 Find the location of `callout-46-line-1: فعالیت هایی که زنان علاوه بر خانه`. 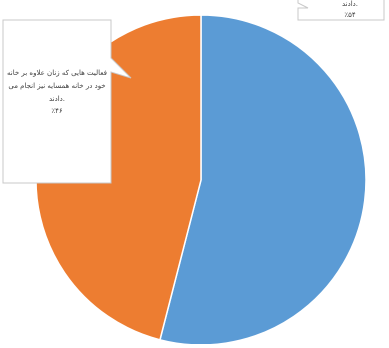

callout-46-line-1: فعالیت هایی که زنان علاوه بر خانه is located at coordinates (57, 73).